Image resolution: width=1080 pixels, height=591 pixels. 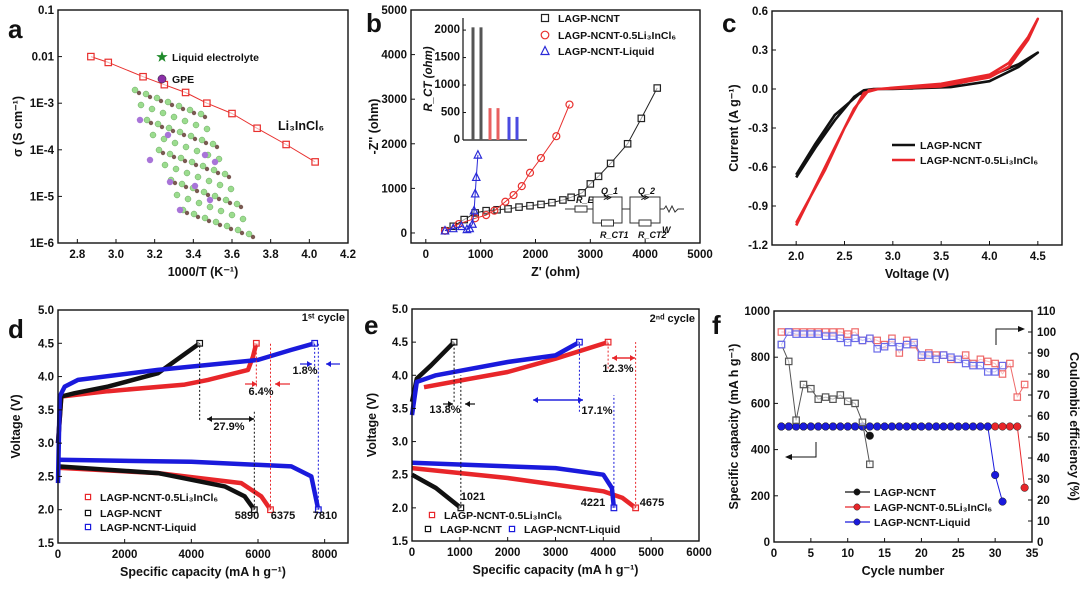 What do you see at coordinates (645, 255) in the screenshot?
I see `x-tick-label: 4000` at bounding box center [645, 255].